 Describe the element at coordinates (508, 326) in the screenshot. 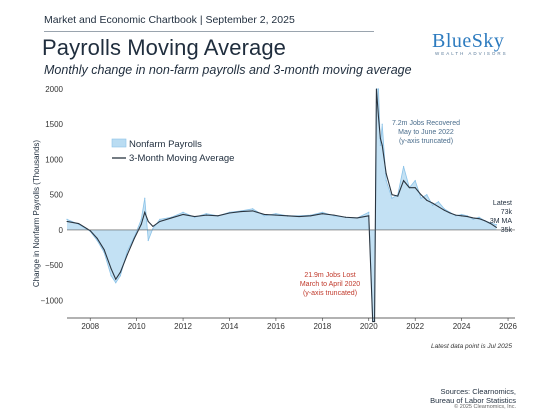

I see `x-tick-label: 2026` at that location.